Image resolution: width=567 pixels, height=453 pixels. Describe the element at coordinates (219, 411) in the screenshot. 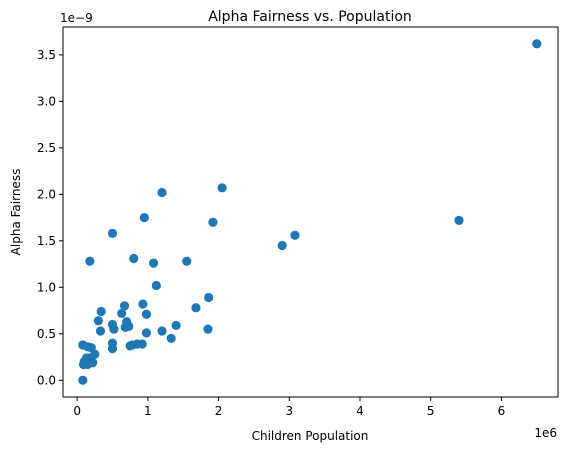

I see `x-tick-label: 2` at that location.